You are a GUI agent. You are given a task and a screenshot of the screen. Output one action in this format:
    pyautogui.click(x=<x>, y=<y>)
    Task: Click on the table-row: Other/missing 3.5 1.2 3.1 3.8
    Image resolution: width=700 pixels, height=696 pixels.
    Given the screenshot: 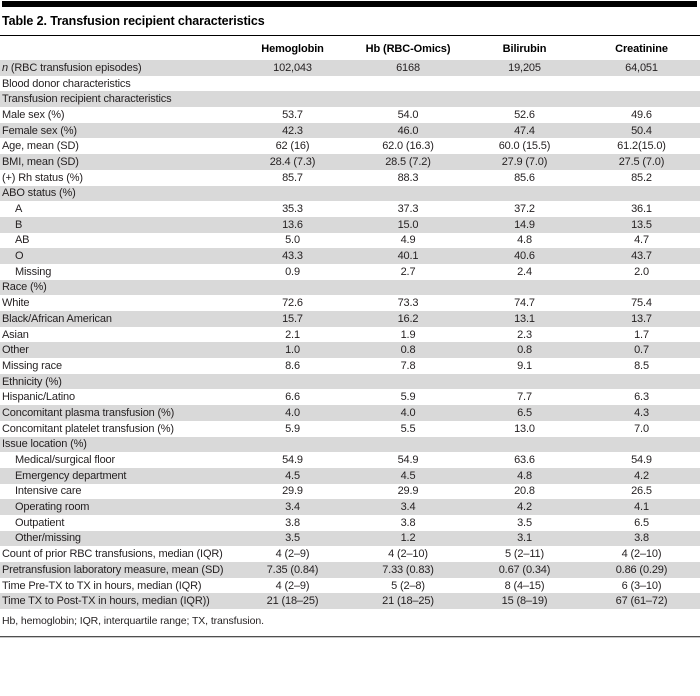 What is the action you would take?
    pyautogui.click(x=350, y=538)
    